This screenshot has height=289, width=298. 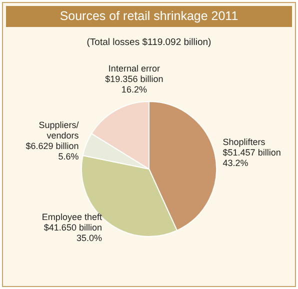 What do you see at coordinates (251, 157) in the screenshot?
I see `data-label: $51.457 billion 43.2%` at bounding box center [251, 157].